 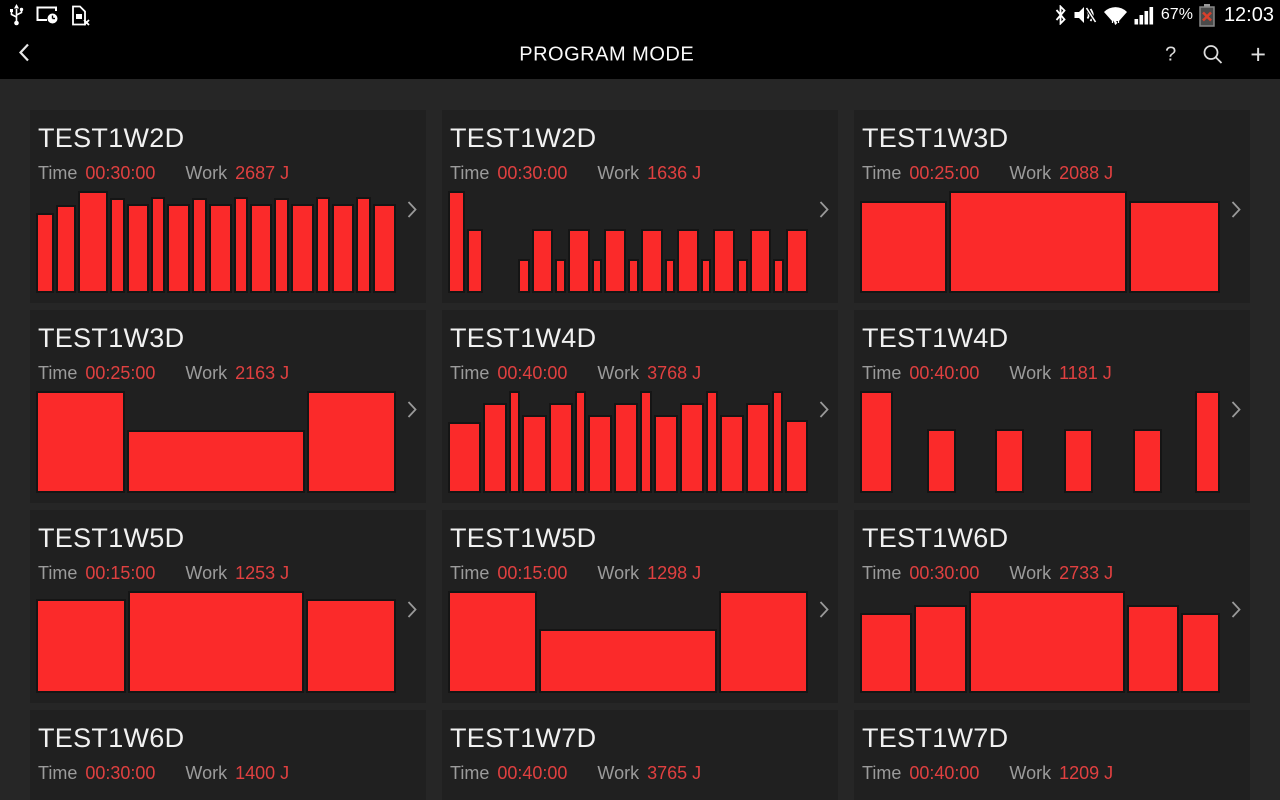 What do you see at coordinates (1164, 15) in the screenshot?
I see `status-right-icons: 67% 12:03` at bounding box center [1164, 15].